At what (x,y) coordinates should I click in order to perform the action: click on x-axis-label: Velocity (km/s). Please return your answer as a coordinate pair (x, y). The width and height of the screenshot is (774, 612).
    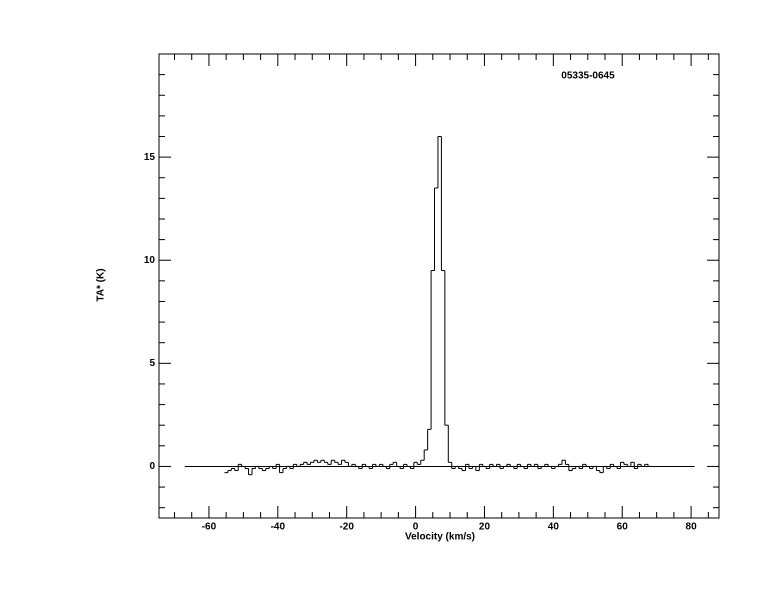
    Looking at the image, I should click on (440, 537).